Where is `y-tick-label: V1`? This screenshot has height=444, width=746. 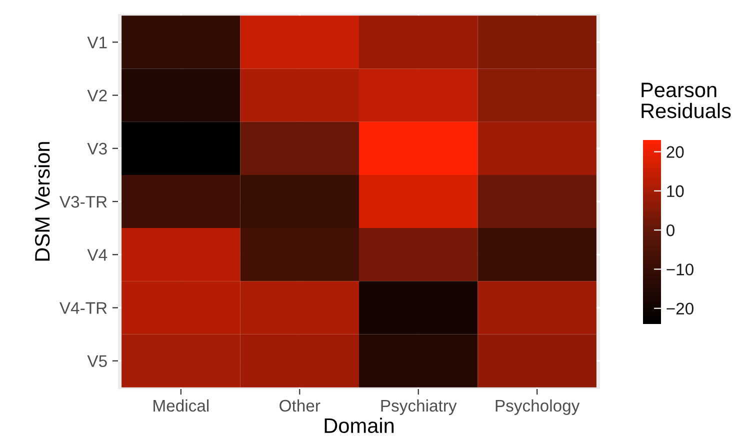 y-tick-label: V1 is located at coordinates (97, 42).